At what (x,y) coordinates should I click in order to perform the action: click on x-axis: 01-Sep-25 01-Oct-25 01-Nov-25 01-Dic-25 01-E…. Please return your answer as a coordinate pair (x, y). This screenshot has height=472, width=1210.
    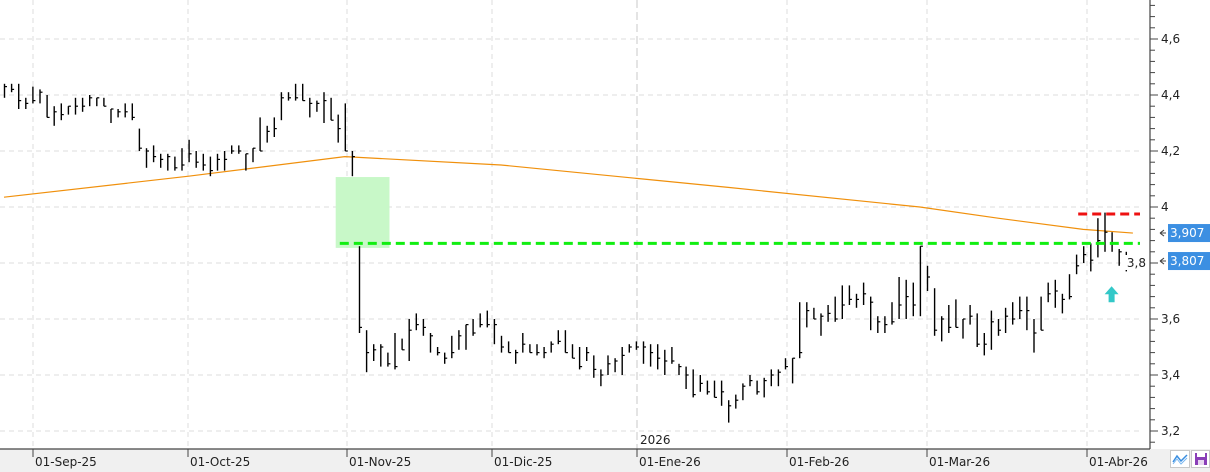
    Looking at the image, I should click on (575, 458).